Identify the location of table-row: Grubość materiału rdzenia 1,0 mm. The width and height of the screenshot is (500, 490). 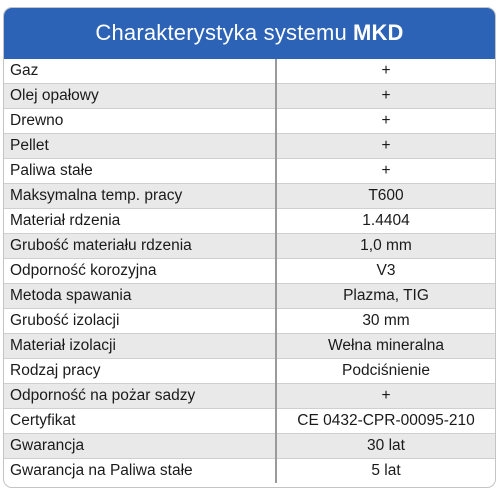
(249, 246).